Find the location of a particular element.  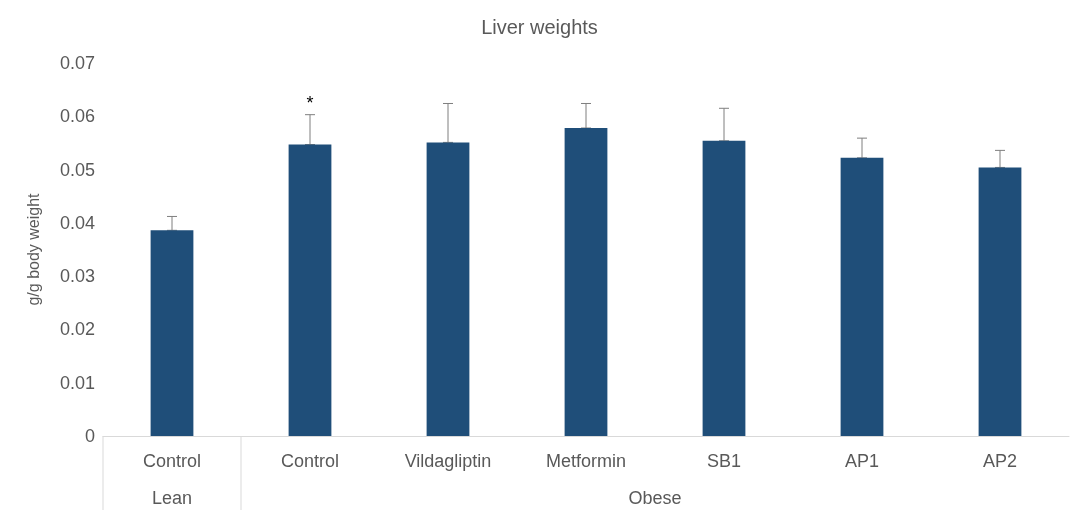

x-tick-label: SB1 is located at coordinates (724, 461).